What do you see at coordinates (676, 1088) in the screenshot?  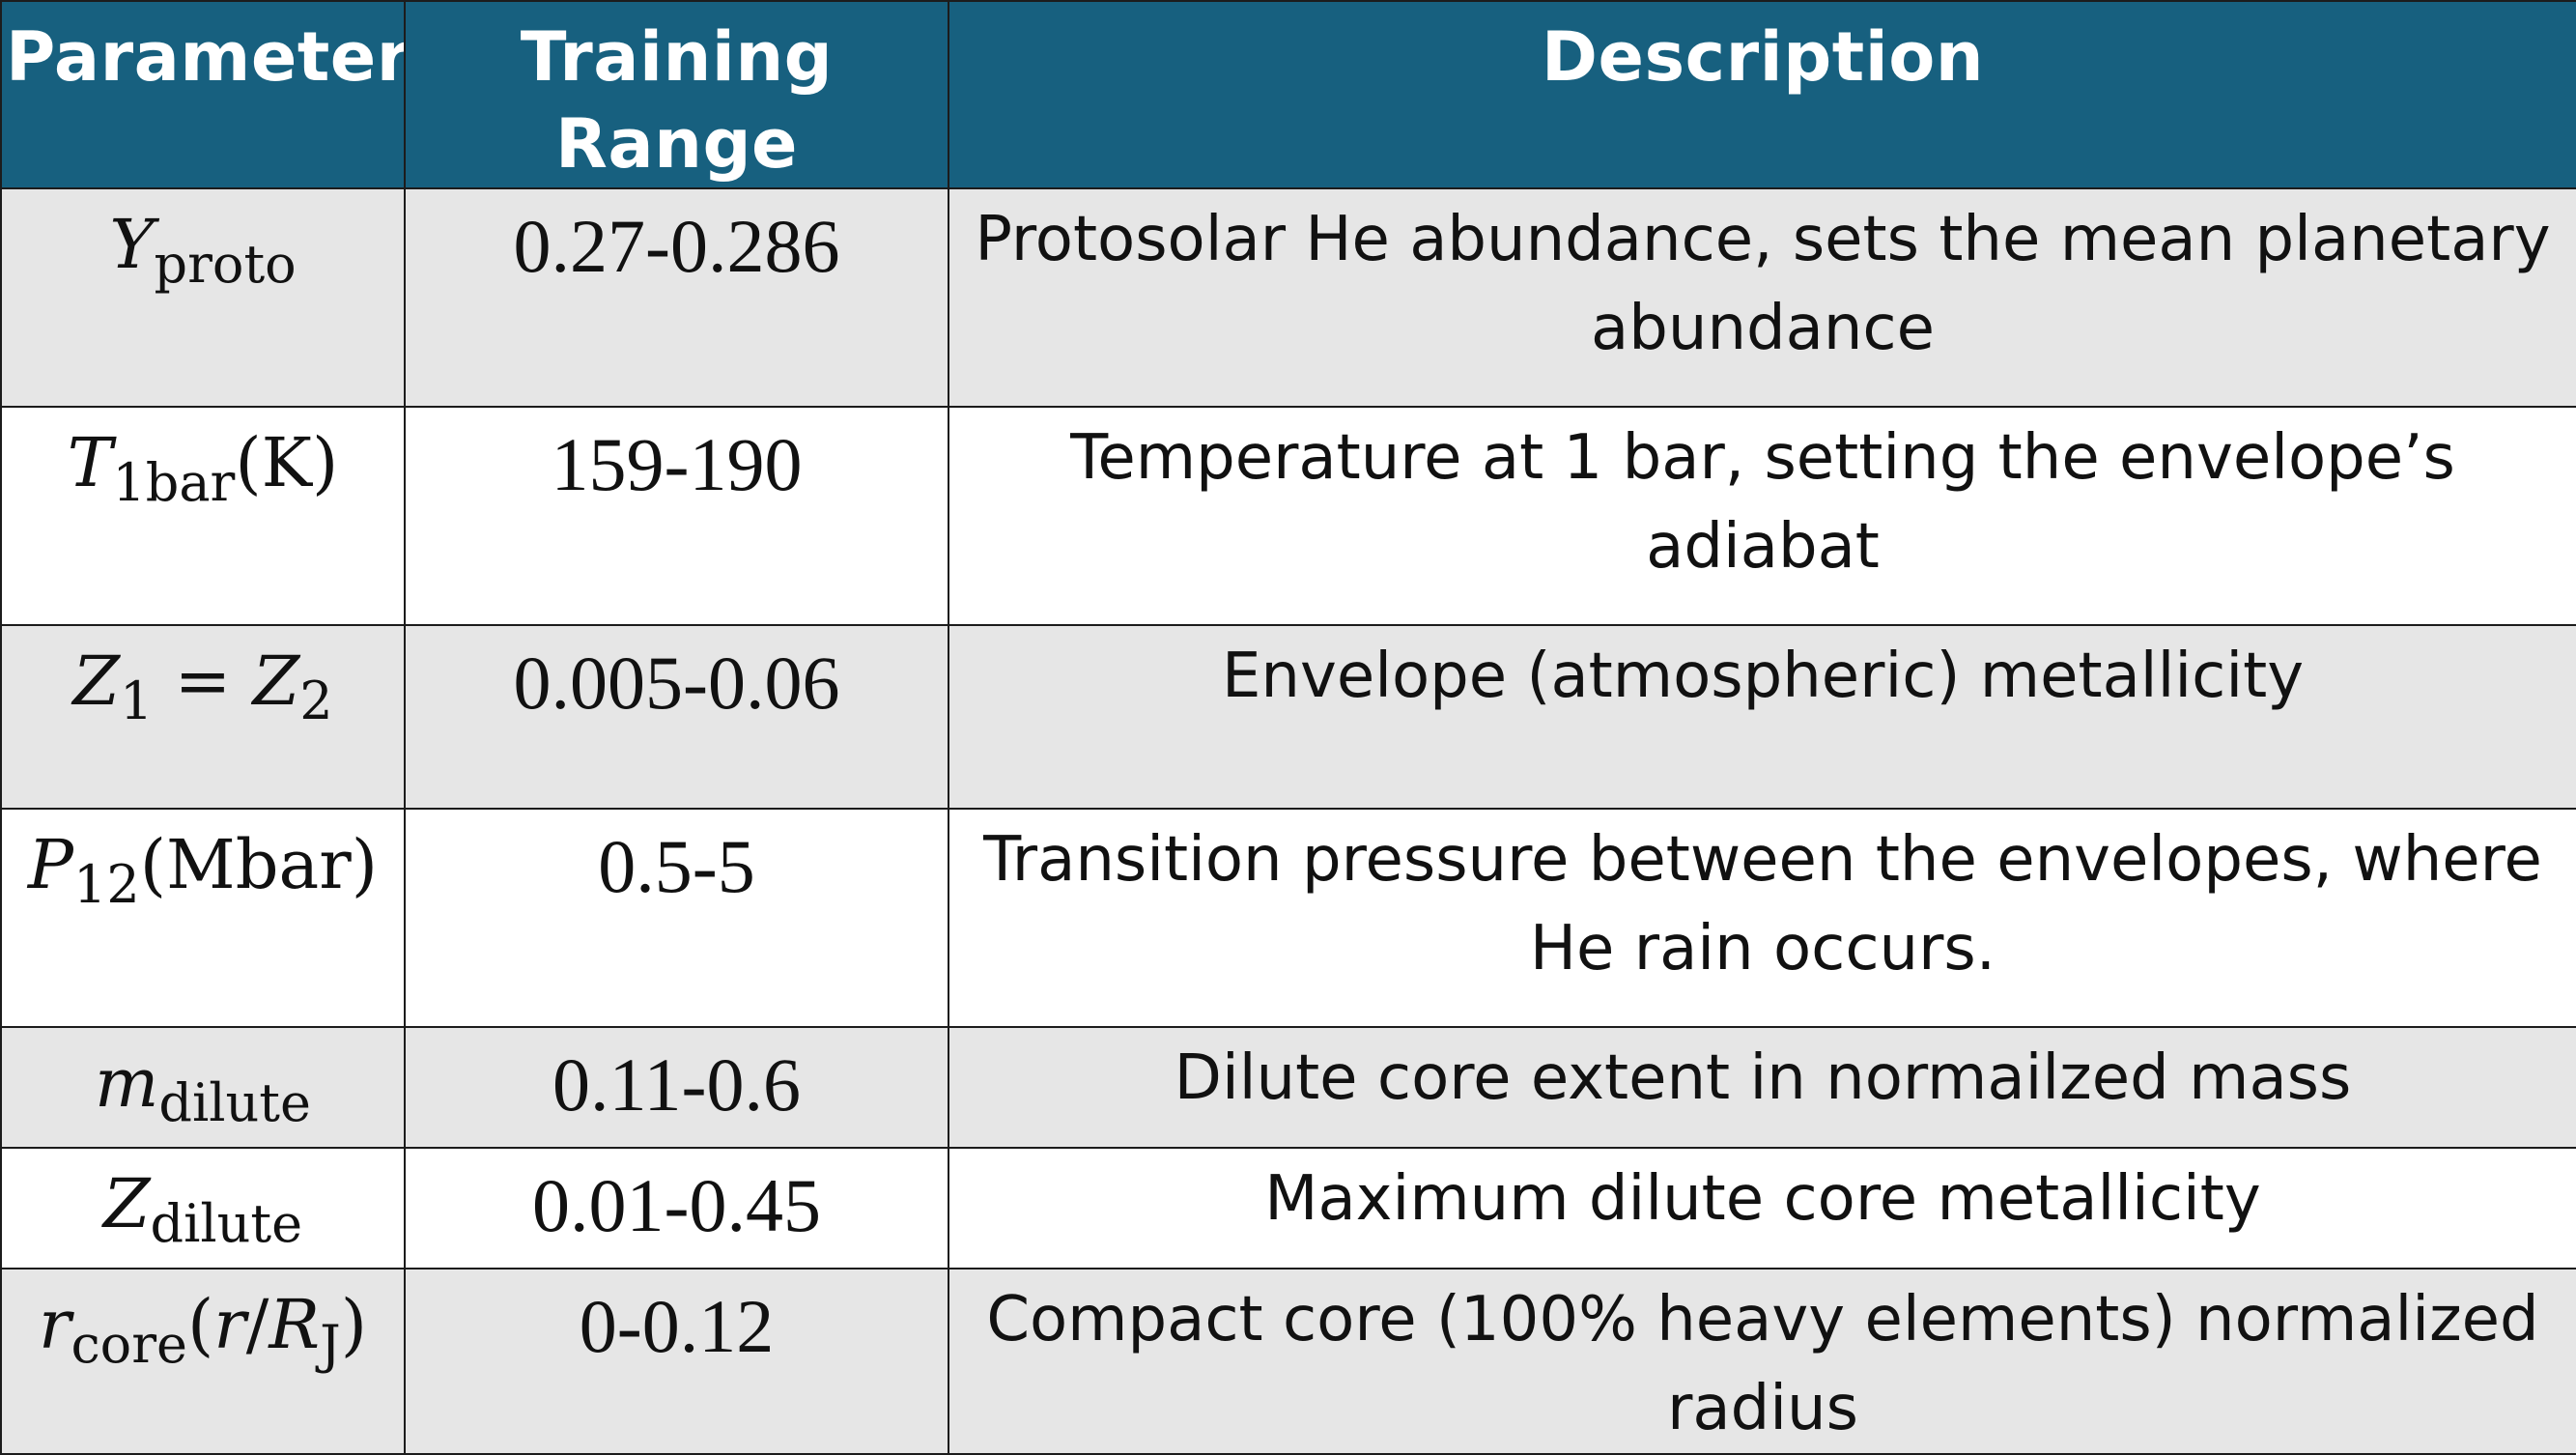 I see `training-range-cell: 0.11-0.6` at bounding box center [676, 1088].